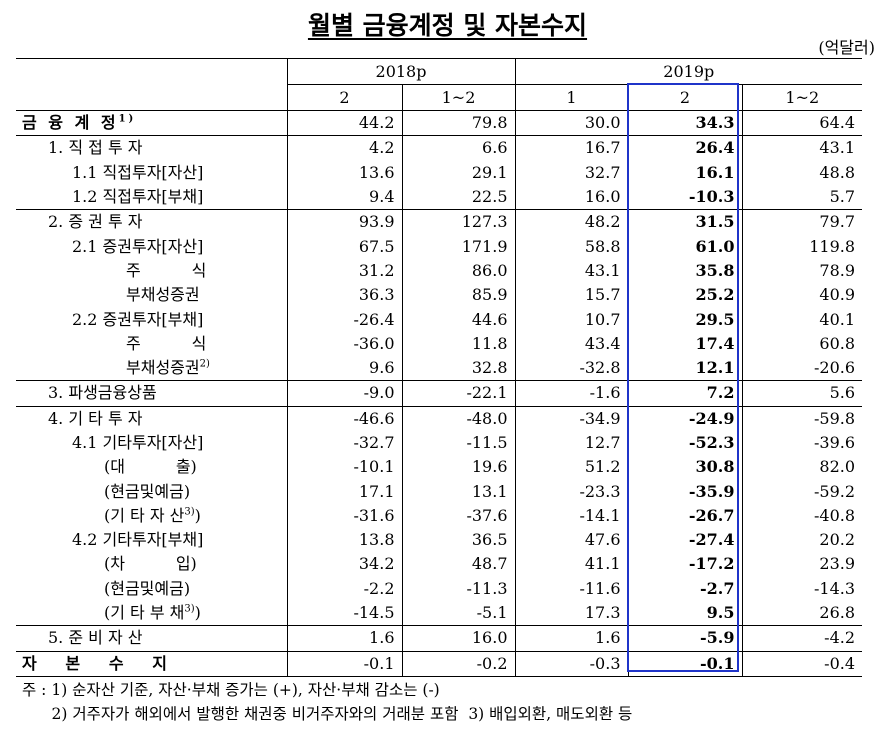 This screenshot has width=895, height=742. I want to click on value-cell: 15.7, so click(571, 295).